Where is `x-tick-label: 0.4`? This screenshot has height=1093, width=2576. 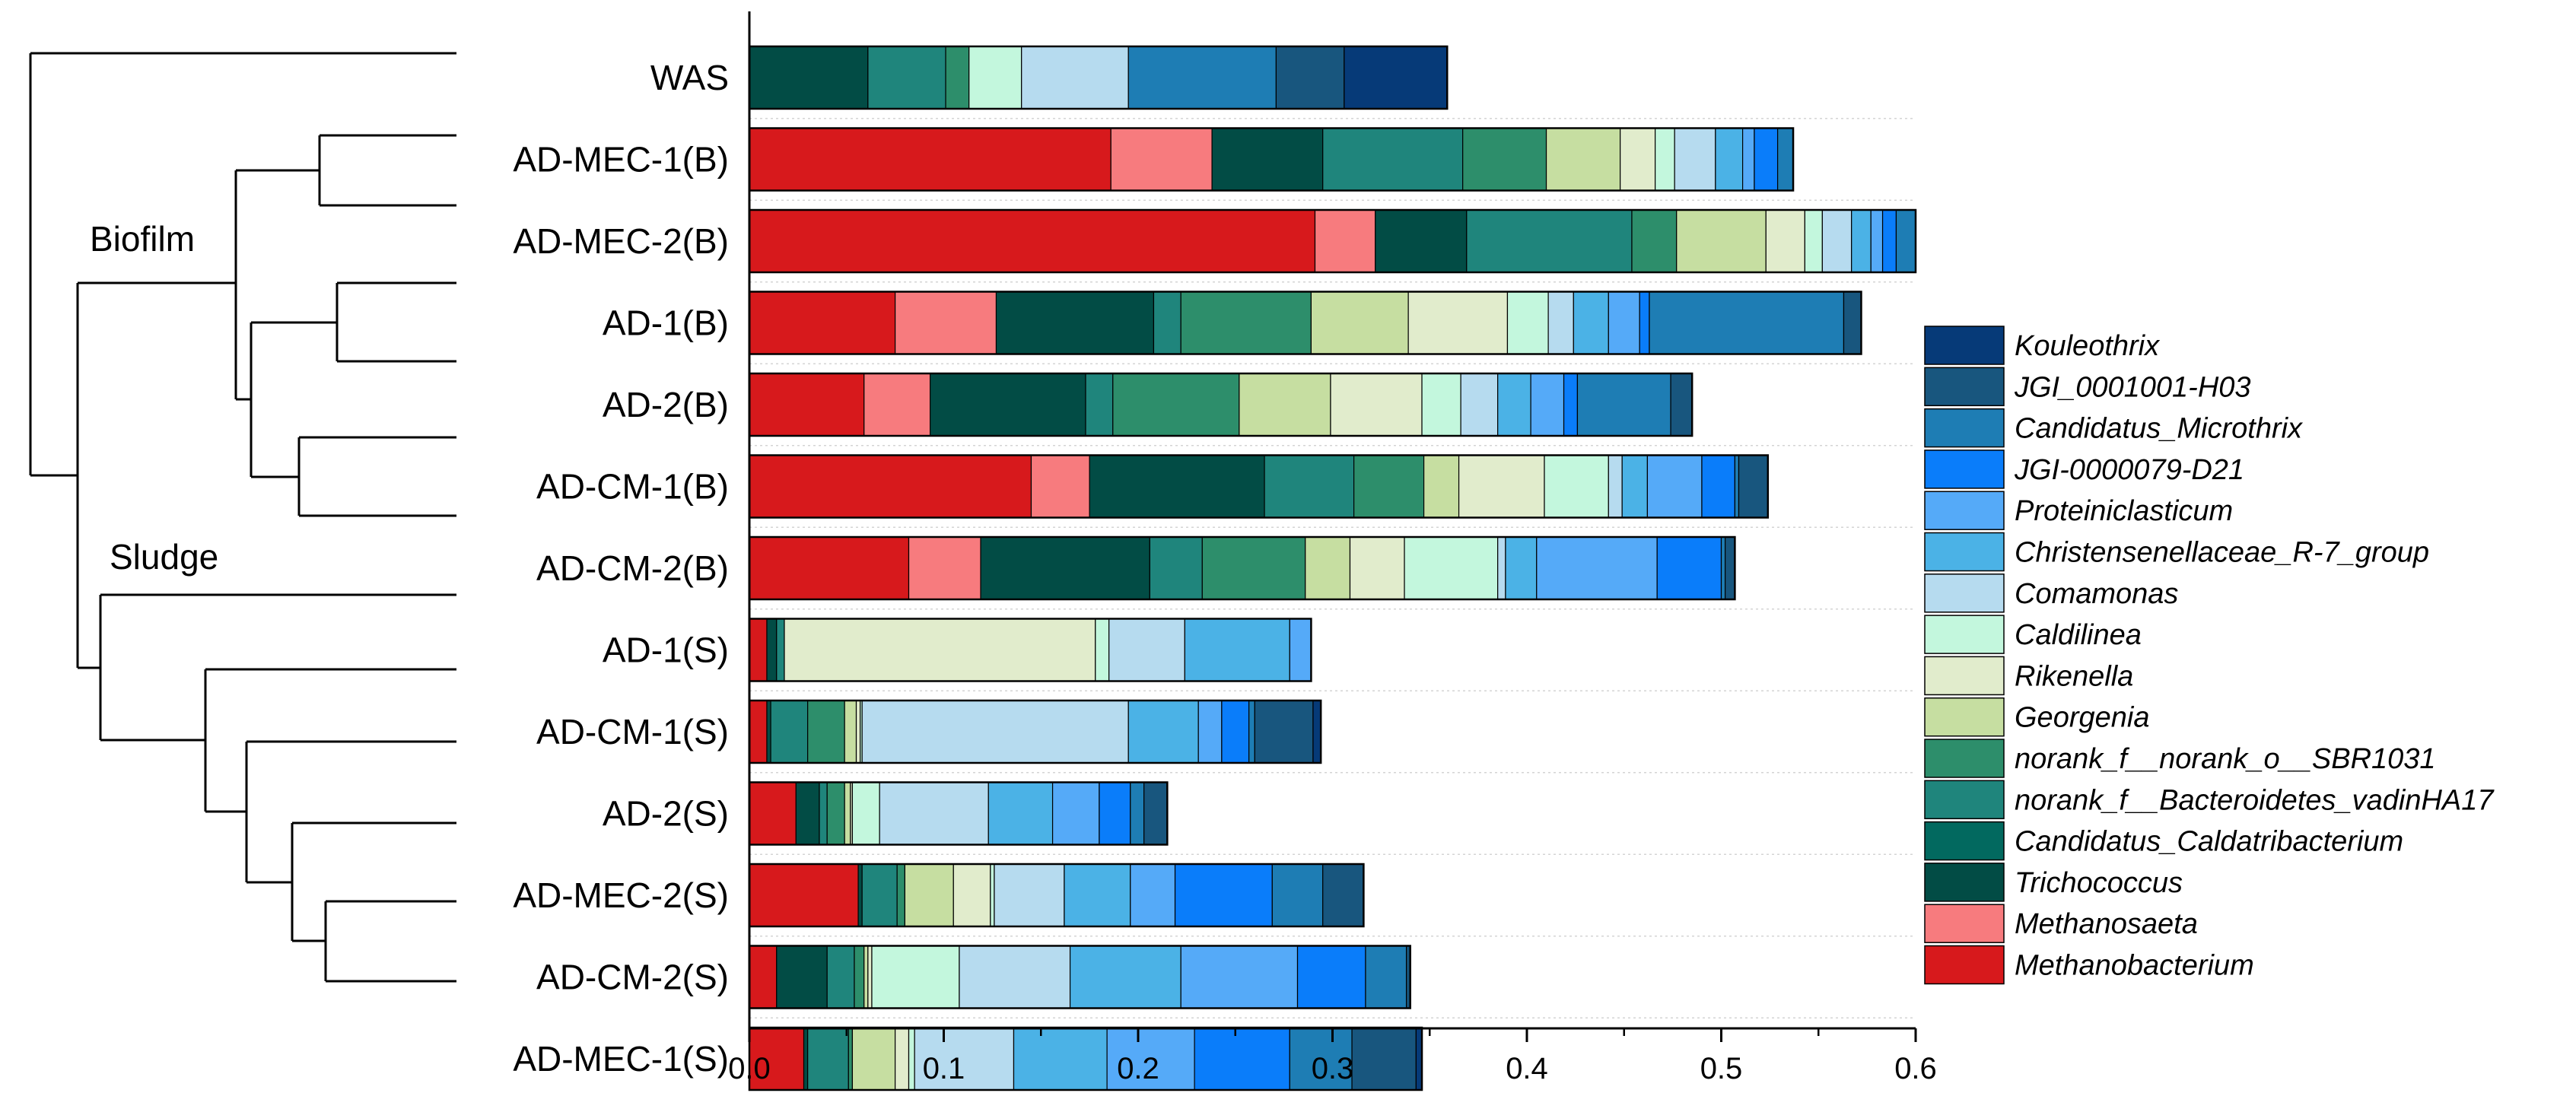
x-tick-label: 0.4 is located at coordinates (1527, 1068).